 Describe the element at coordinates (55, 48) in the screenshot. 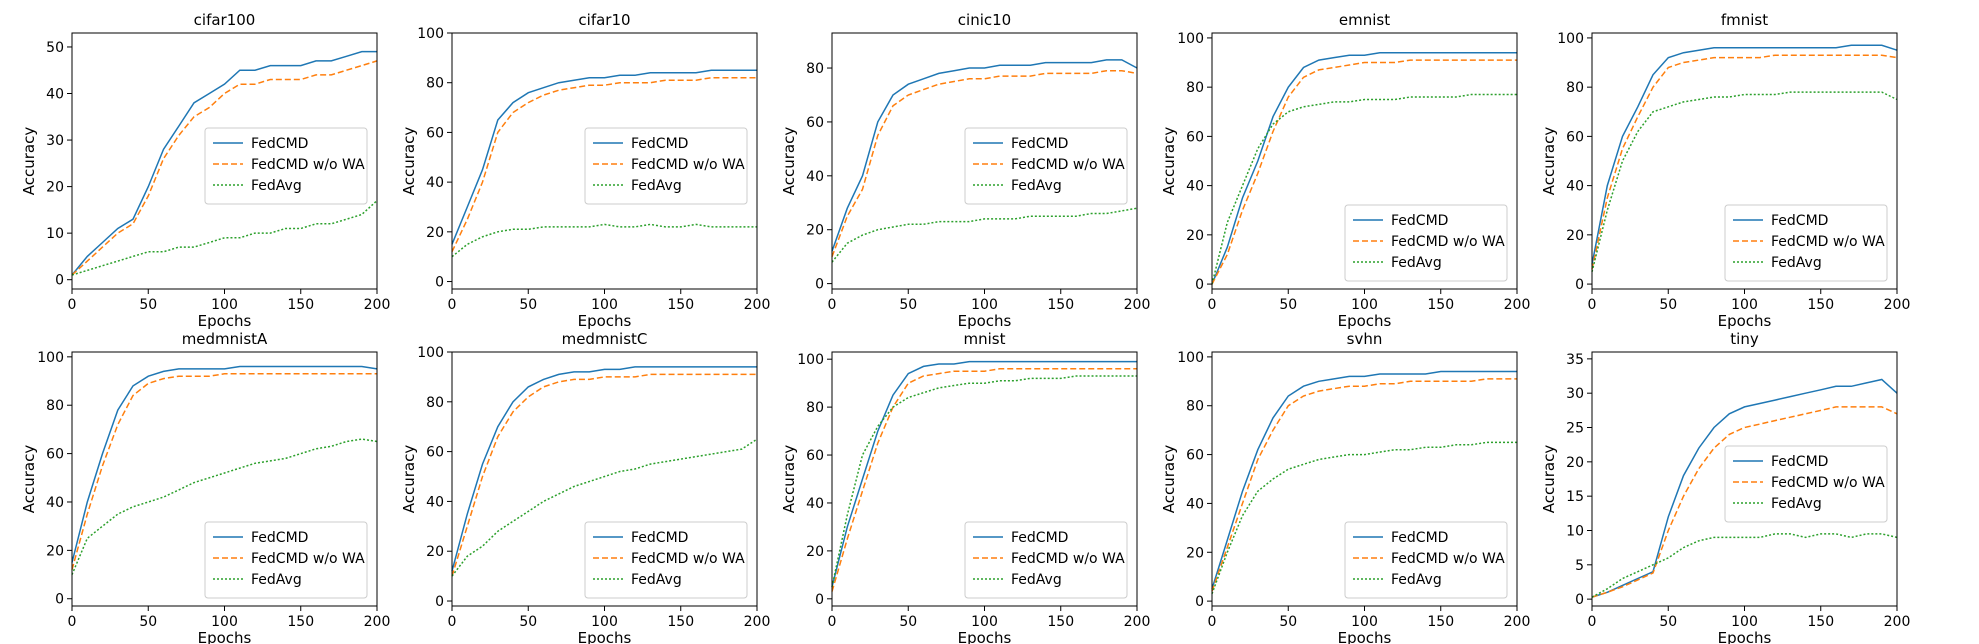

I see `y-tick-label: 50` at that location.